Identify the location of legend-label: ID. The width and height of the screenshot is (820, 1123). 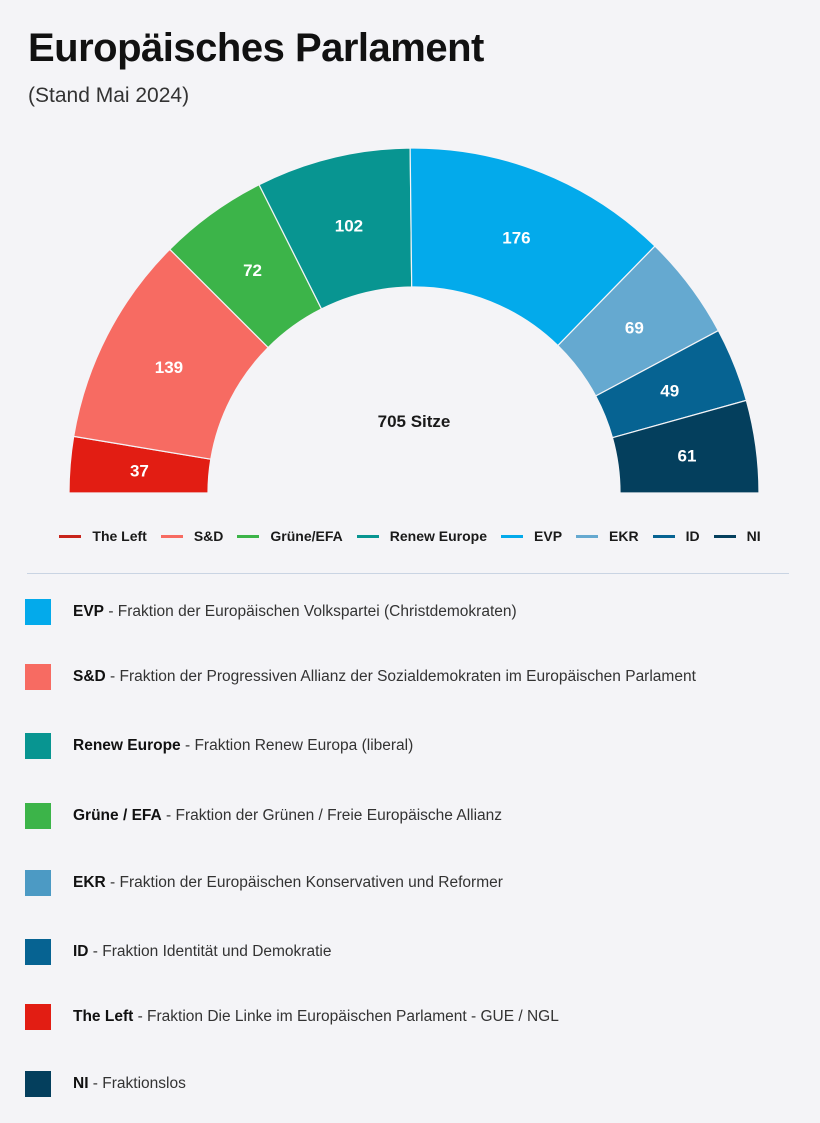
(692, 536).